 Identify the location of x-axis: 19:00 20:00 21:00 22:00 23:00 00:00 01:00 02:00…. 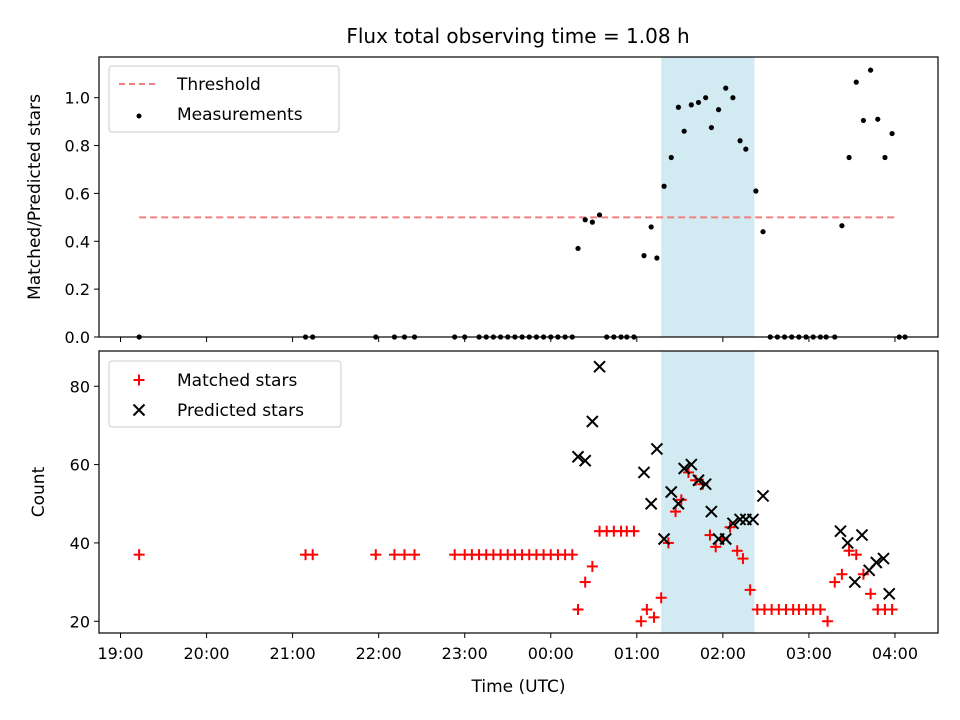
(507, 648).